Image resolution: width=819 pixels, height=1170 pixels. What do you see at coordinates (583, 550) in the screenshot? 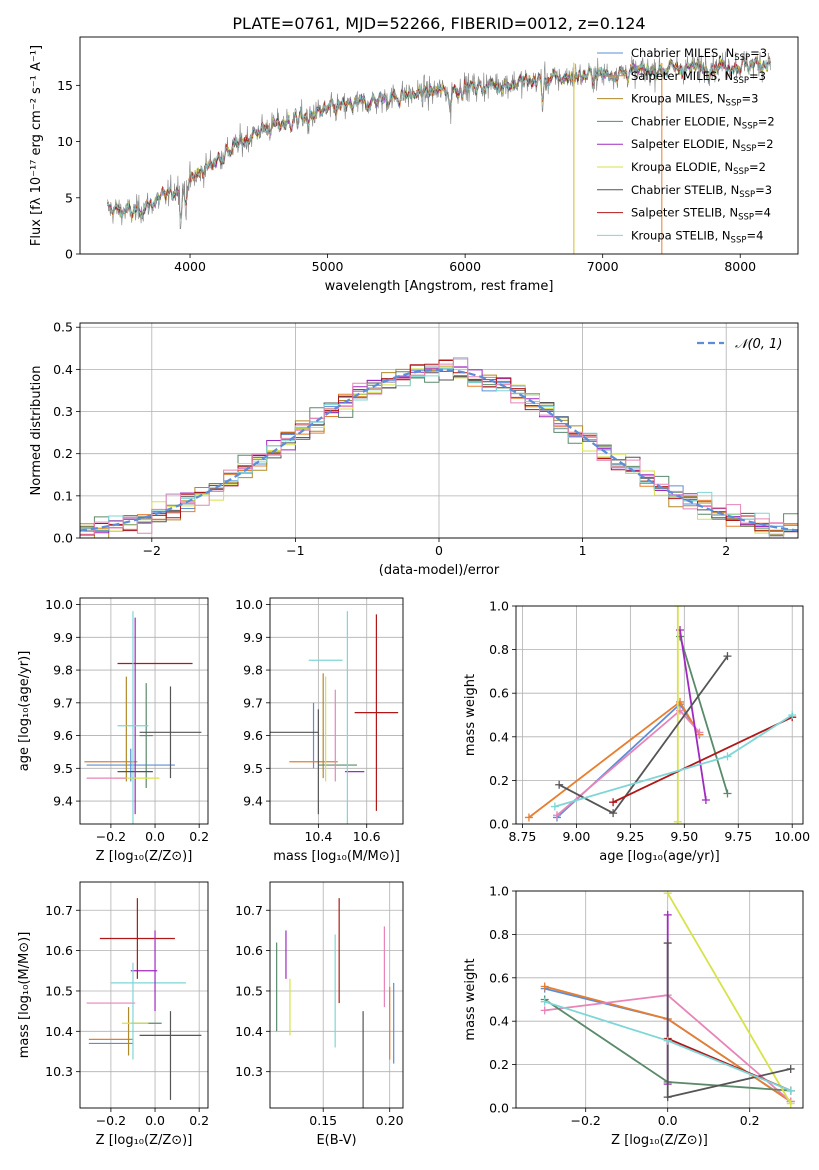
I see `x-tick-label: 1` at bounding box center [583, 550].